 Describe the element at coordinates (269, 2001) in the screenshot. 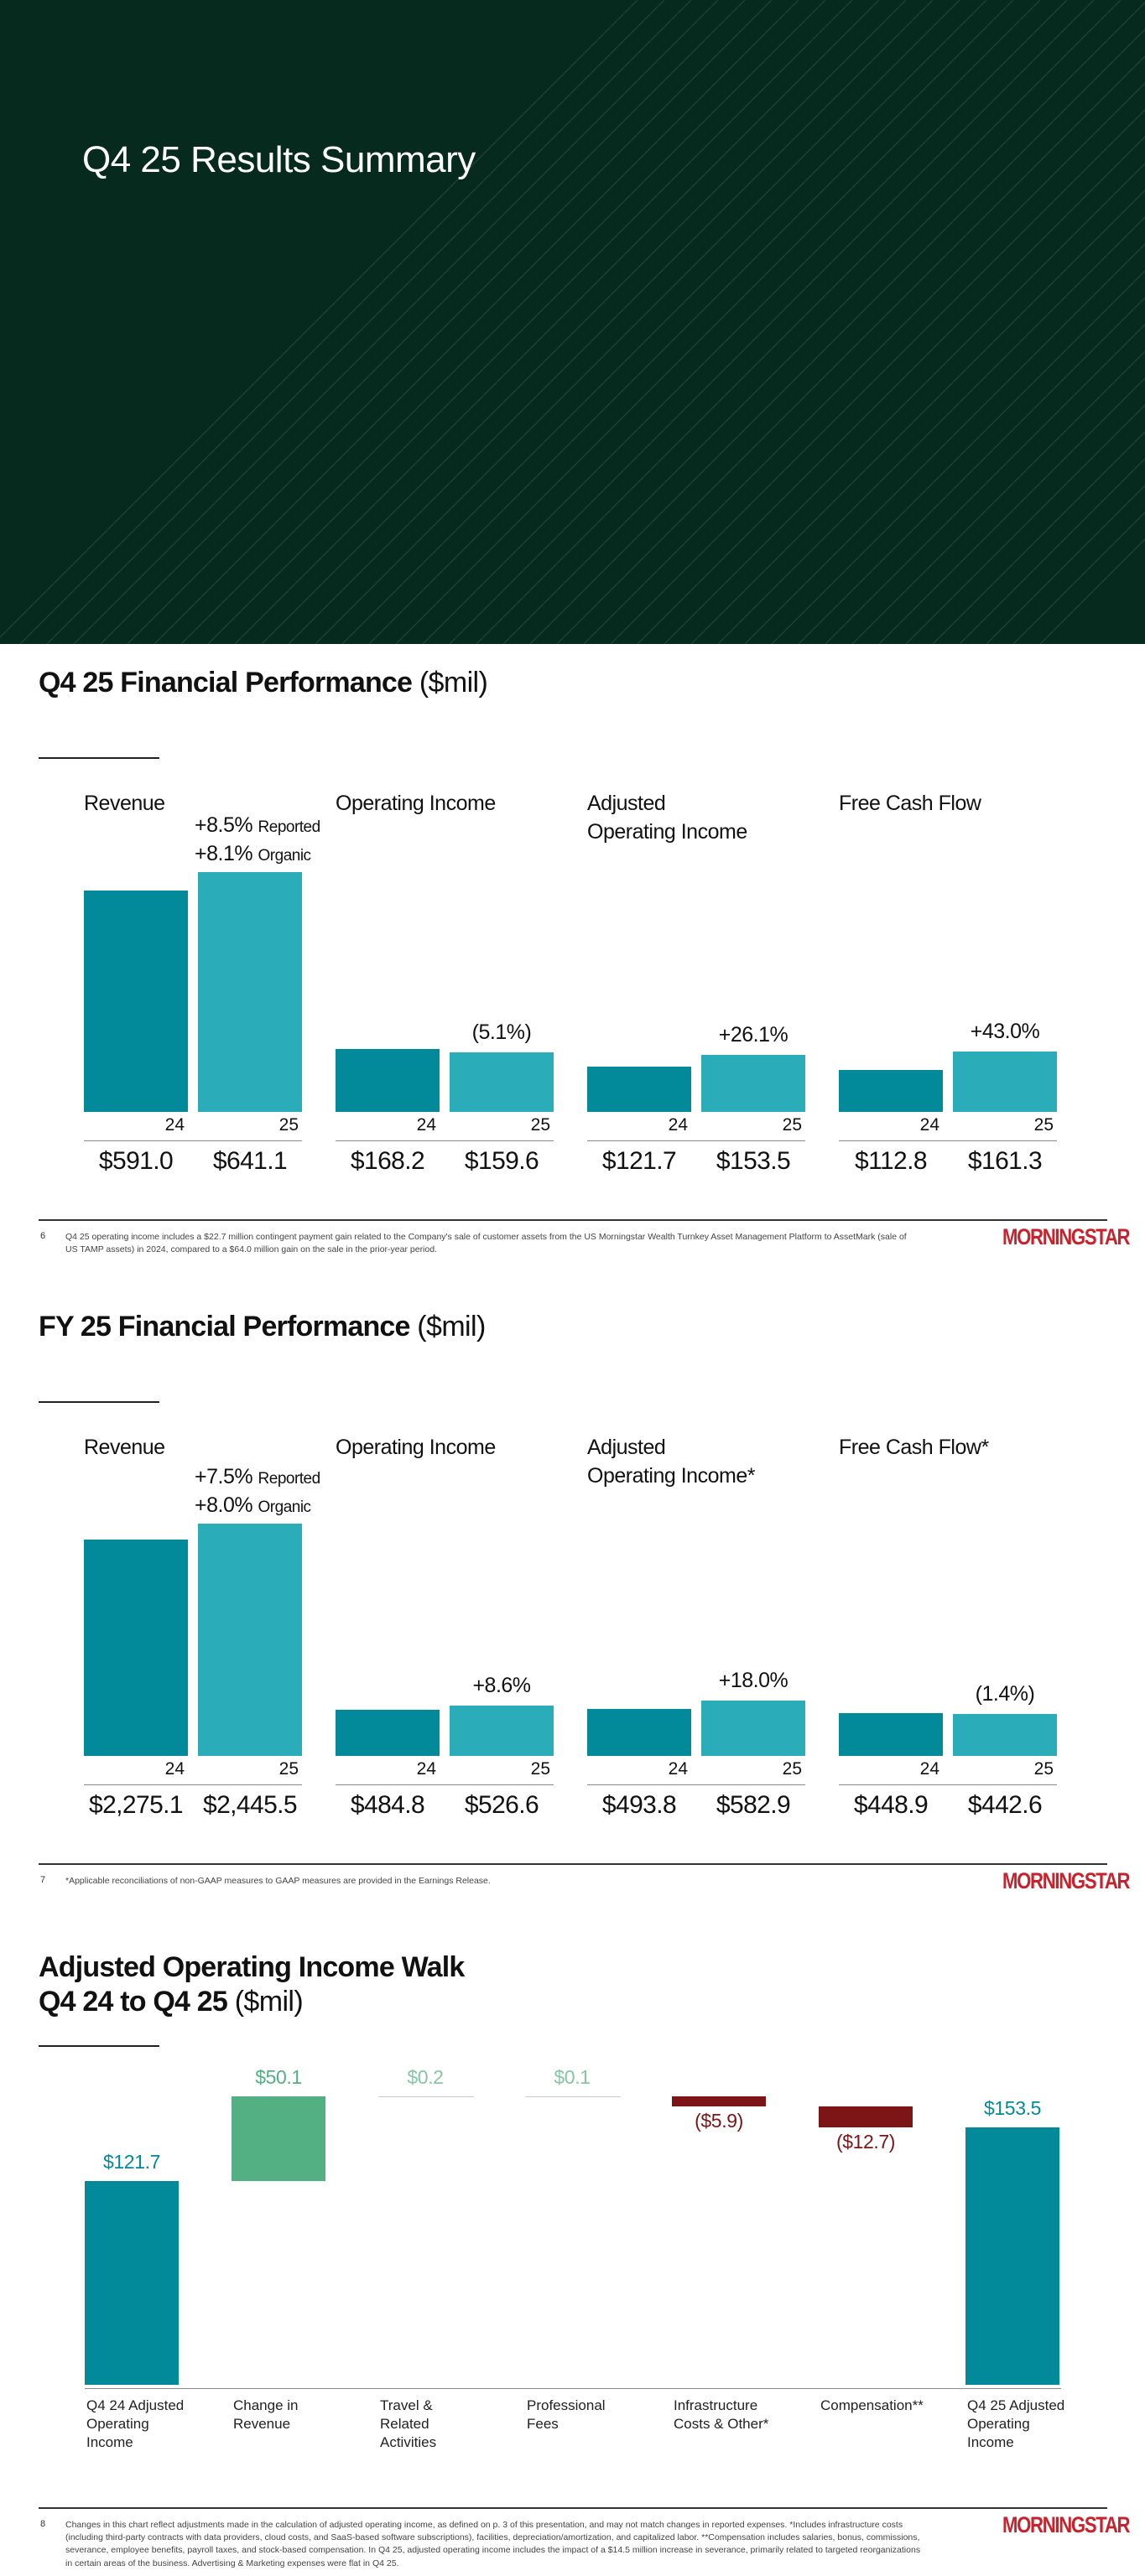

I see `slide-title-unit: ($mil)` at that location.